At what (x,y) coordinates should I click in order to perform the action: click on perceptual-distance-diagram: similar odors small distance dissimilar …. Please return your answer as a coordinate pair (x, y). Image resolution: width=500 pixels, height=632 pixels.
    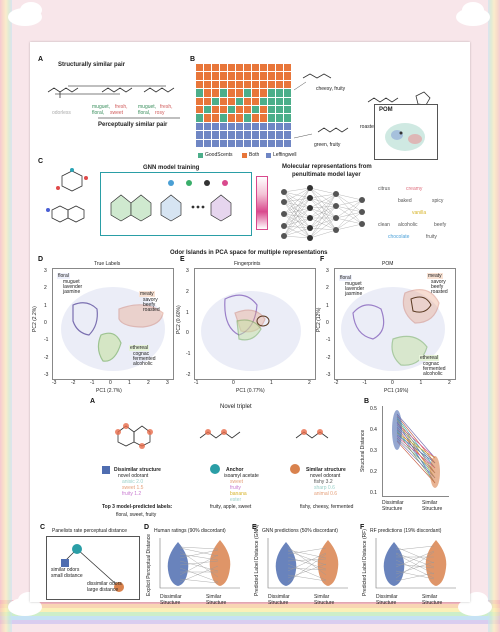
    Looking at the image, I should click on (93, 568).